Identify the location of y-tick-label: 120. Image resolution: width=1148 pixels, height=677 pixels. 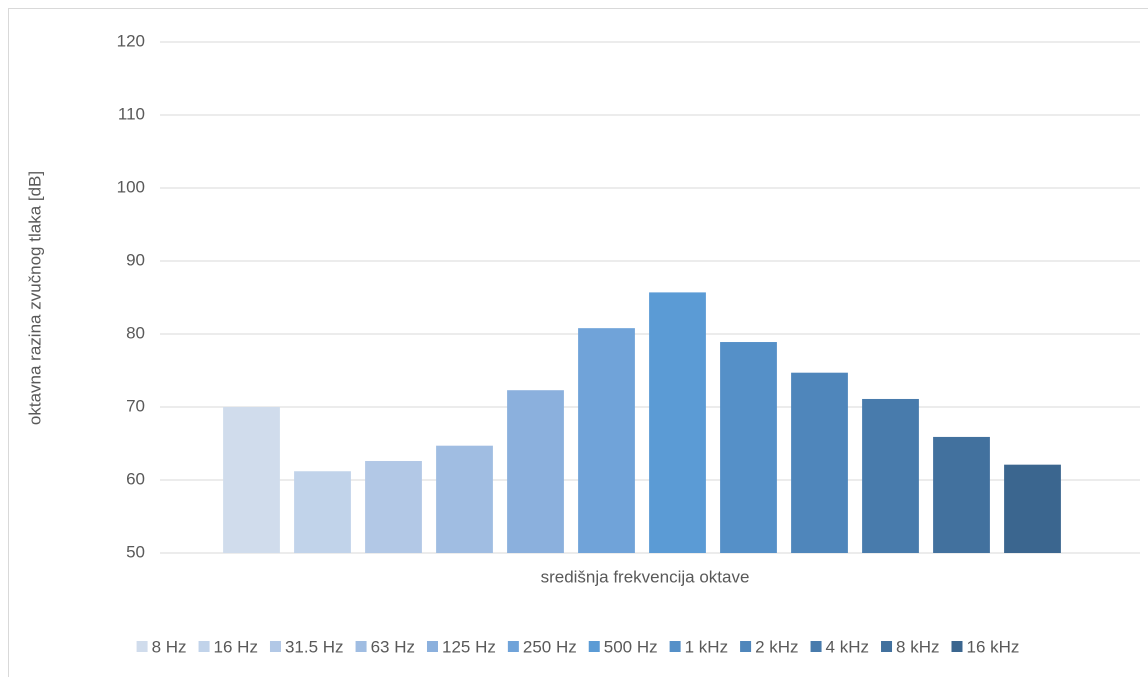
(131, 40).